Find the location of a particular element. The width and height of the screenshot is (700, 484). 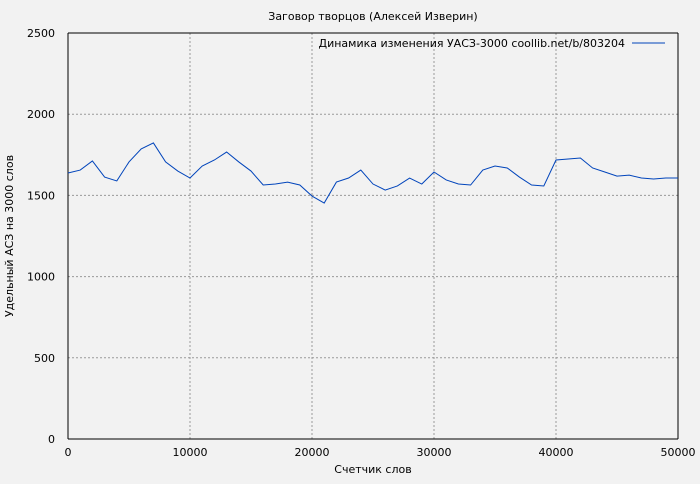

x-tick-label: 10000 is located at coordinates (190, 452).